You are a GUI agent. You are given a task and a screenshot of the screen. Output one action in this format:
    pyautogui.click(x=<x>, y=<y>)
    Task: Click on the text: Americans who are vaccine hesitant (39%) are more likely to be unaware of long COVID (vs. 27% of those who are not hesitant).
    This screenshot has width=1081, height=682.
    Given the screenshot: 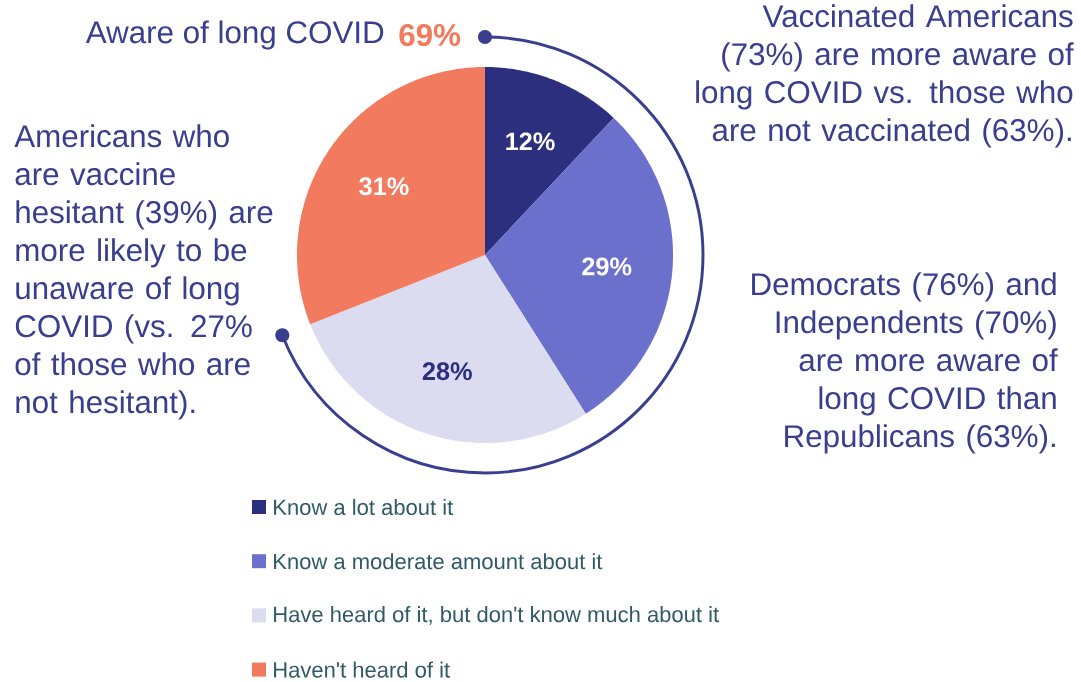 What is the action you would take?
    pyautogui.click(x=143, y=272)
    